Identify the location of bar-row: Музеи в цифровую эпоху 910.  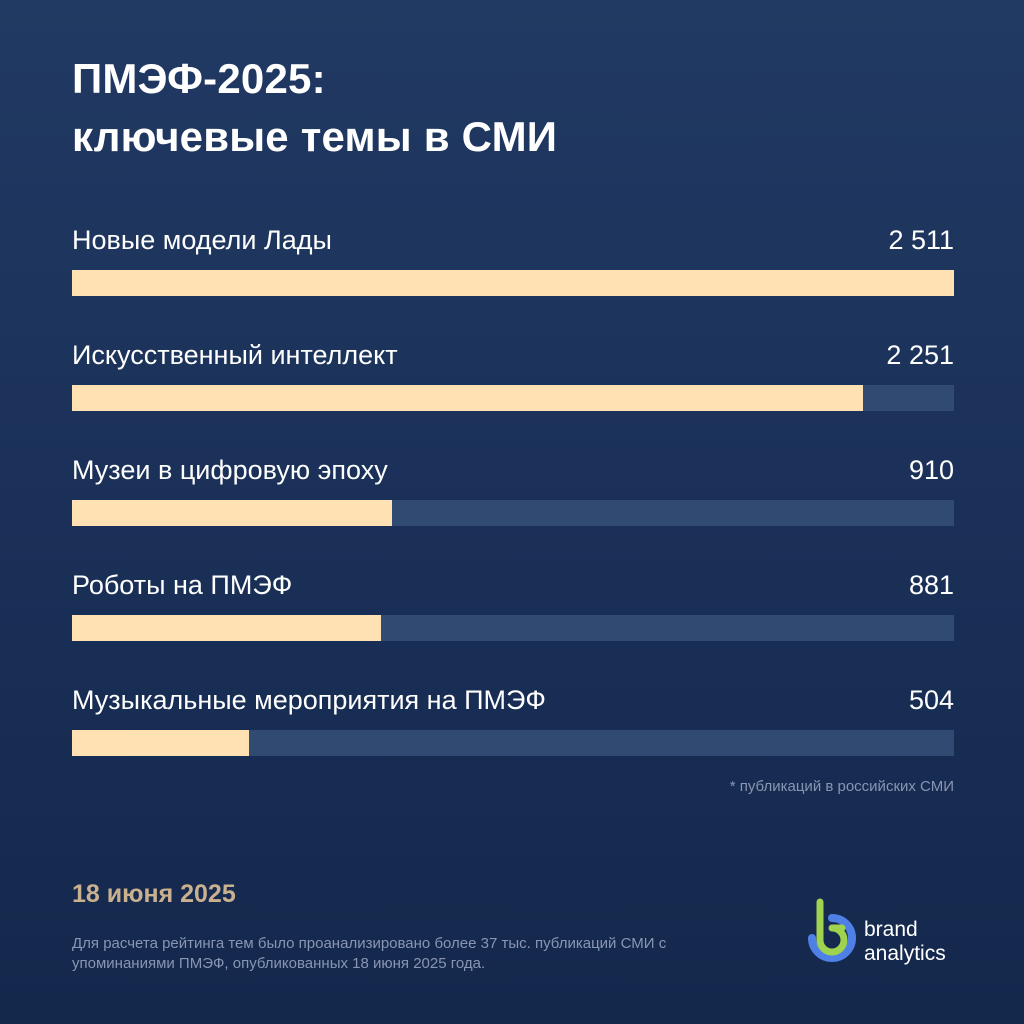
(513, 490).